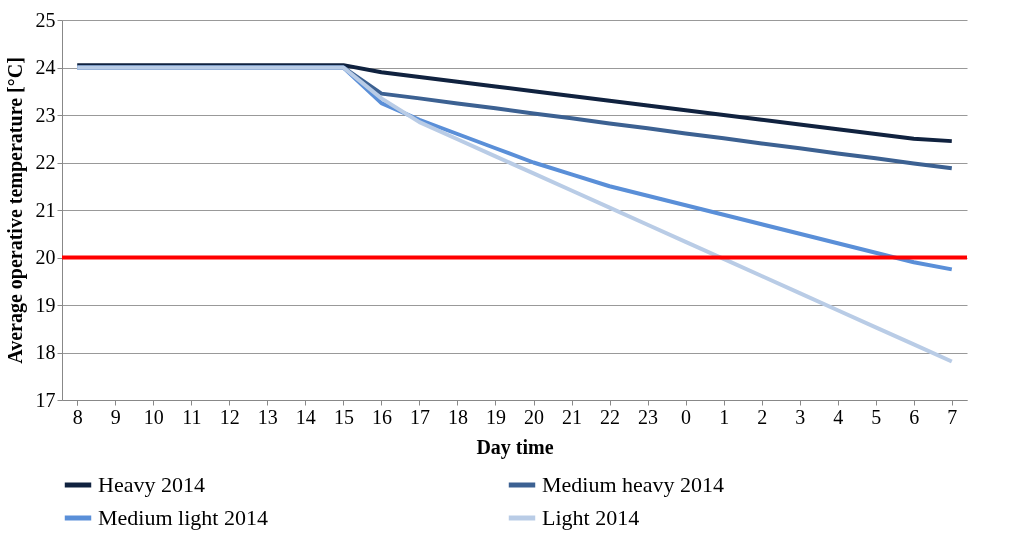  Describe the element at coordinates (572, 416) in the screenshot. I see `x-tick-label: 21` at that location.